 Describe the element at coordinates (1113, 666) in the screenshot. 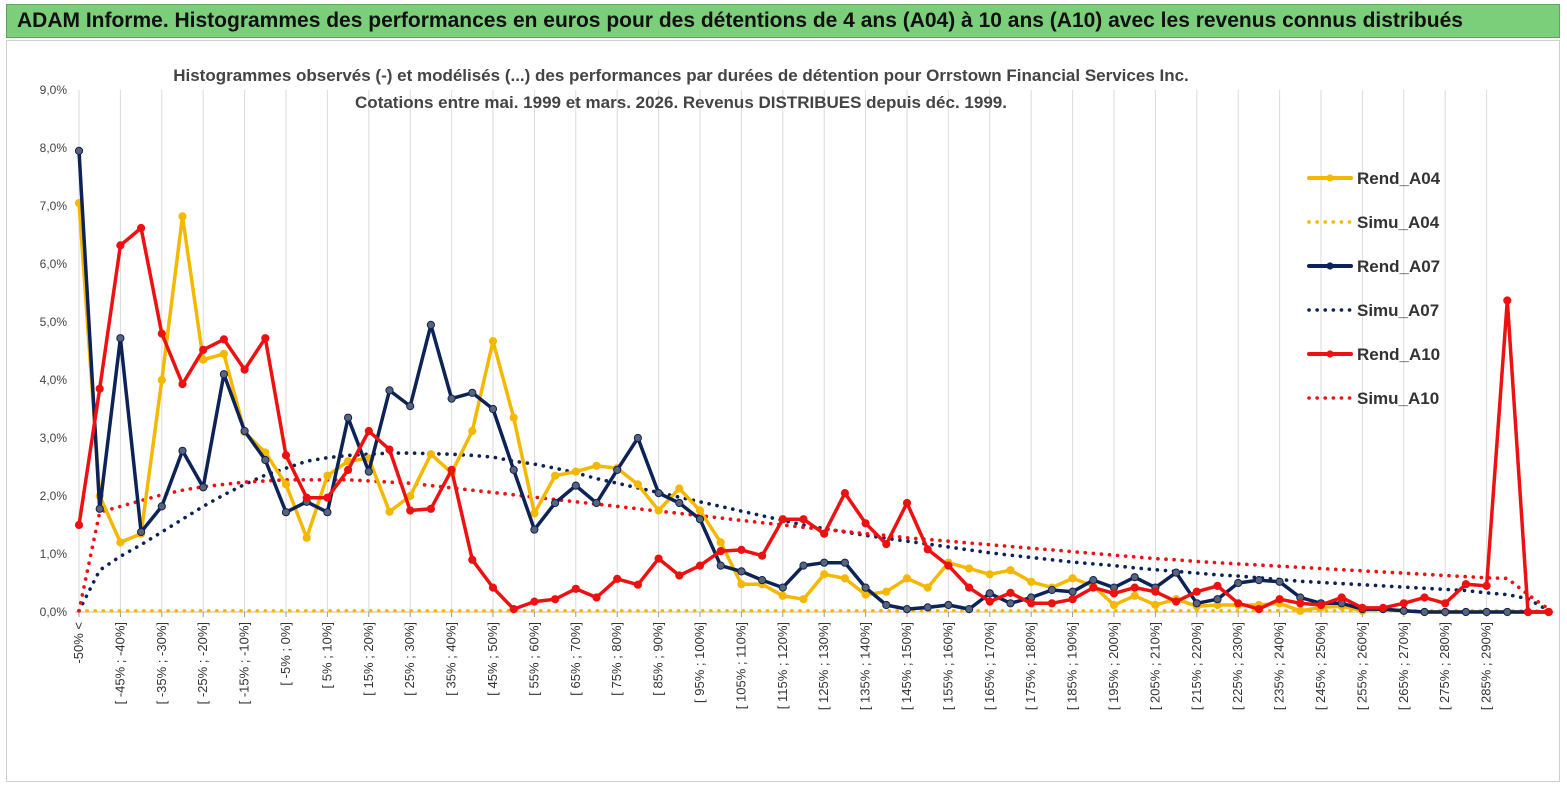

I see `x-tick-label: [ 195% ; 200%]` at that location.